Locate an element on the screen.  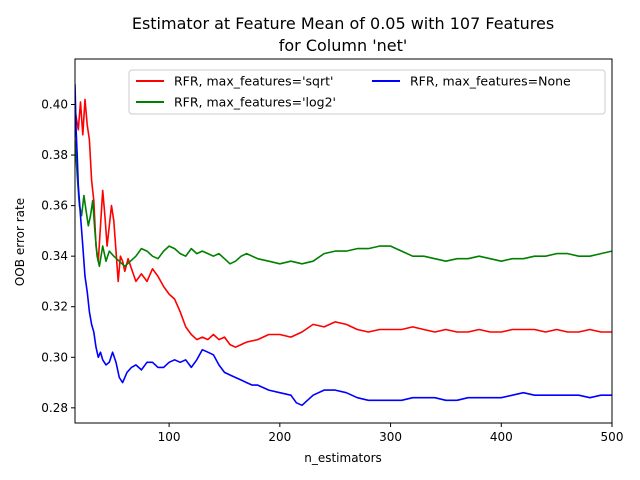
x-tick-label-1: 200 is located at coordinates (279, 437).